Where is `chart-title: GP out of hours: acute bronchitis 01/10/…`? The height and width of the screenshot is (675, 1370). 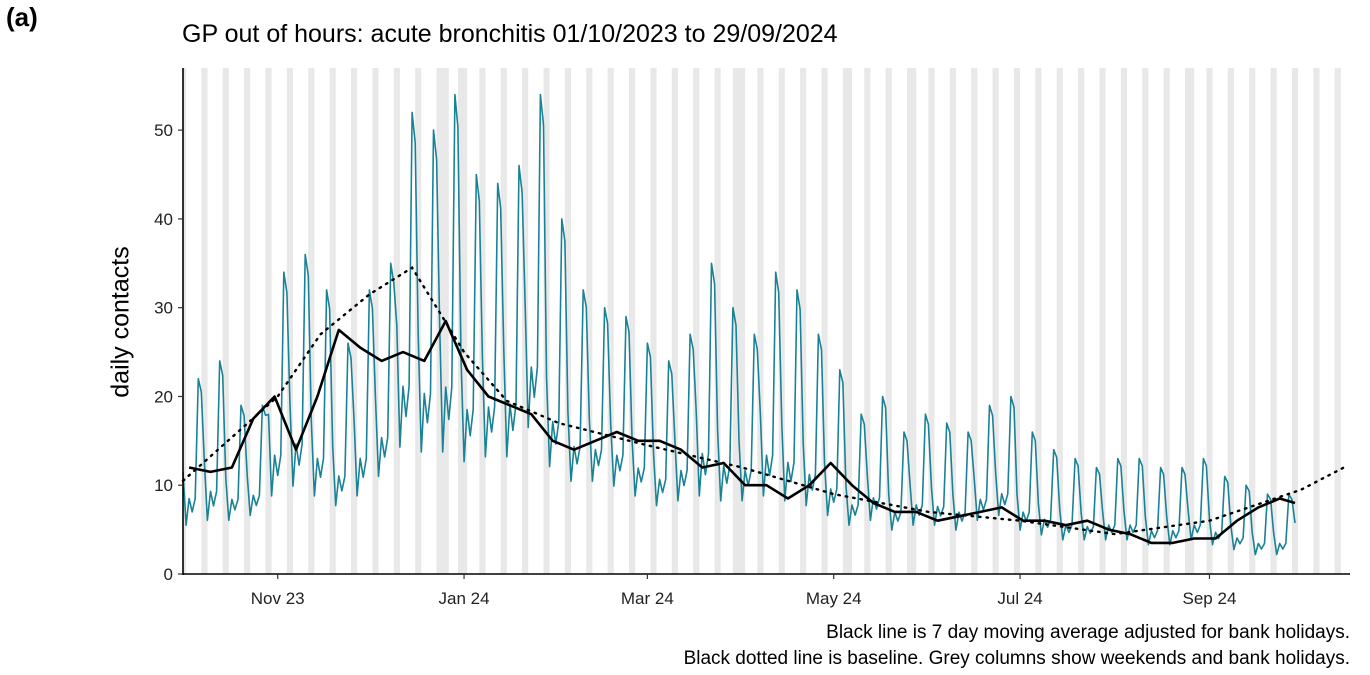 chart-title: GP out of hours: acute bronchitis 01/10/… is located at coordinates (510, 34).